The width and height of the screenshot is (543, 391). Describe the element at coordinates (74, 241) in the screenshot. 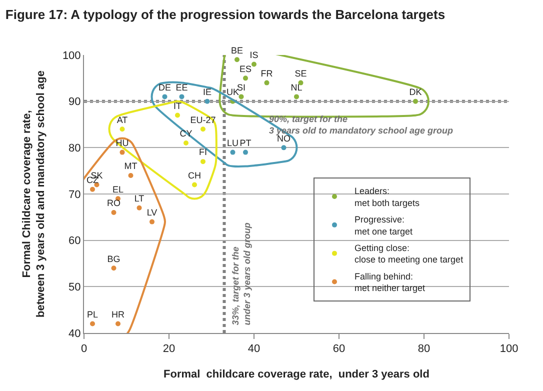

I see `y-tick-label: 60` at that location.